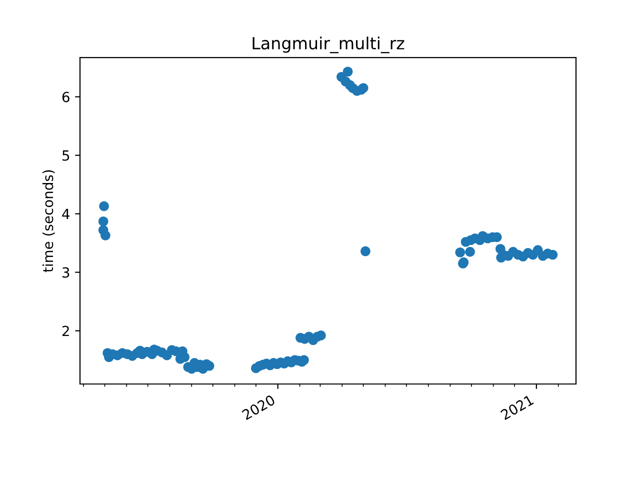 This screenshot has width=640, height=480. What do you see at coordinates (65, 331) in the screenshot?
I see `y-tick-label: 2` at bounding box center [65, 331].